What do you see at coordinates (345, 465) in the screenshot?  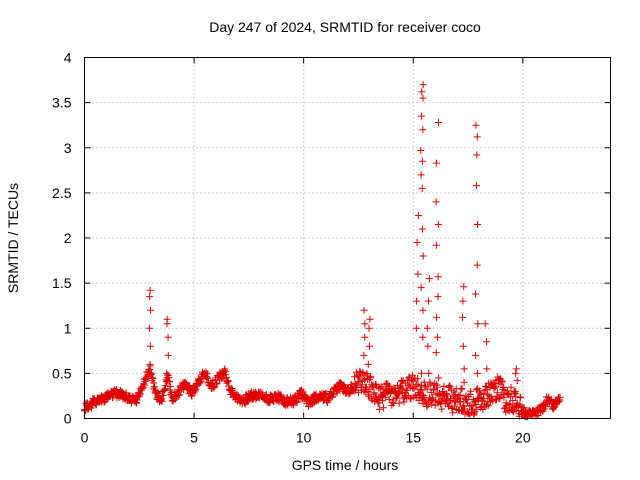 I see `x-axis-label: GPS time / hours` at bounding box center [345, 465].